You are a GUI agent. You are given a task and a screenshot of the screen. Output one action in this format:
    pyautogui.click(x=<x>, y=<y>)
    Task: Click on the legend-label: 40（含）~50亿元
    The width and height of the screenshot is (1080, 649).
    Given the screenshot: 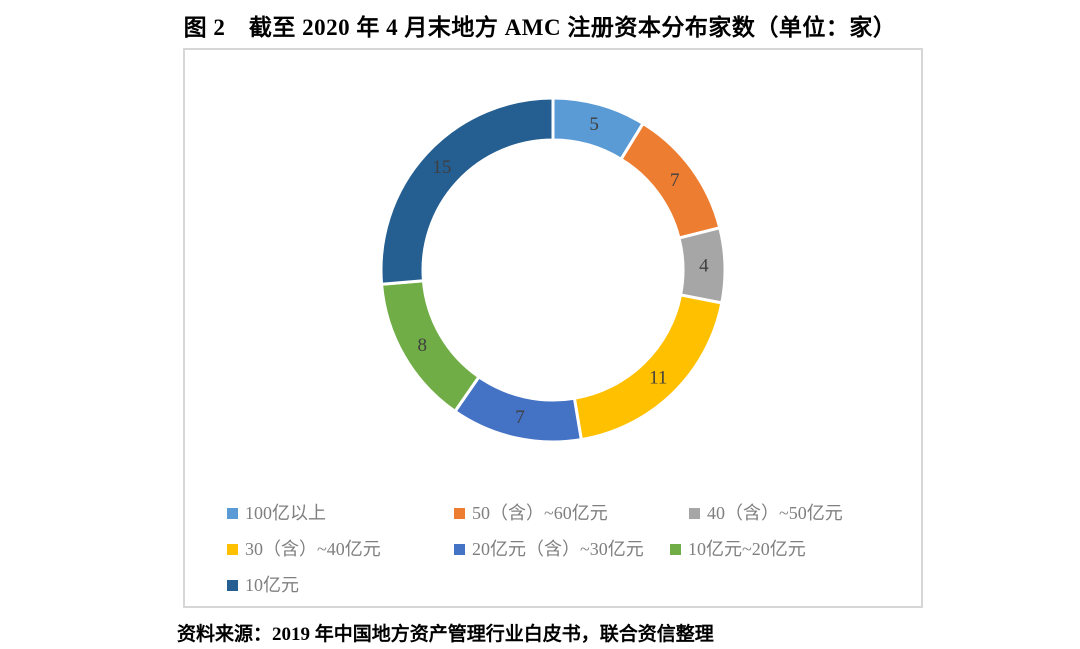 What is the action you would take?
    pyautogui.click(x=775, y=513)
    